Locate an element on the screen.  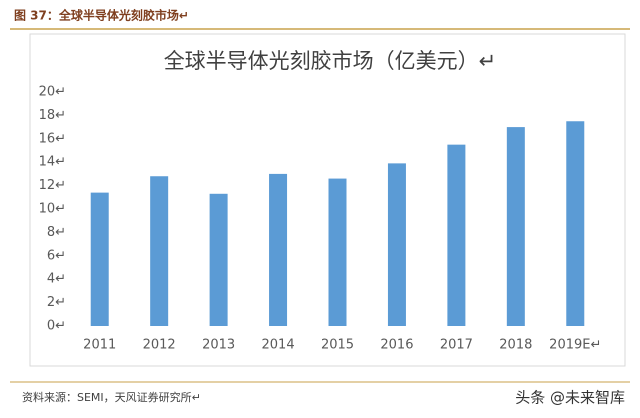
x-tick-label: 2019E↵ is located at coordinates (575, 345).